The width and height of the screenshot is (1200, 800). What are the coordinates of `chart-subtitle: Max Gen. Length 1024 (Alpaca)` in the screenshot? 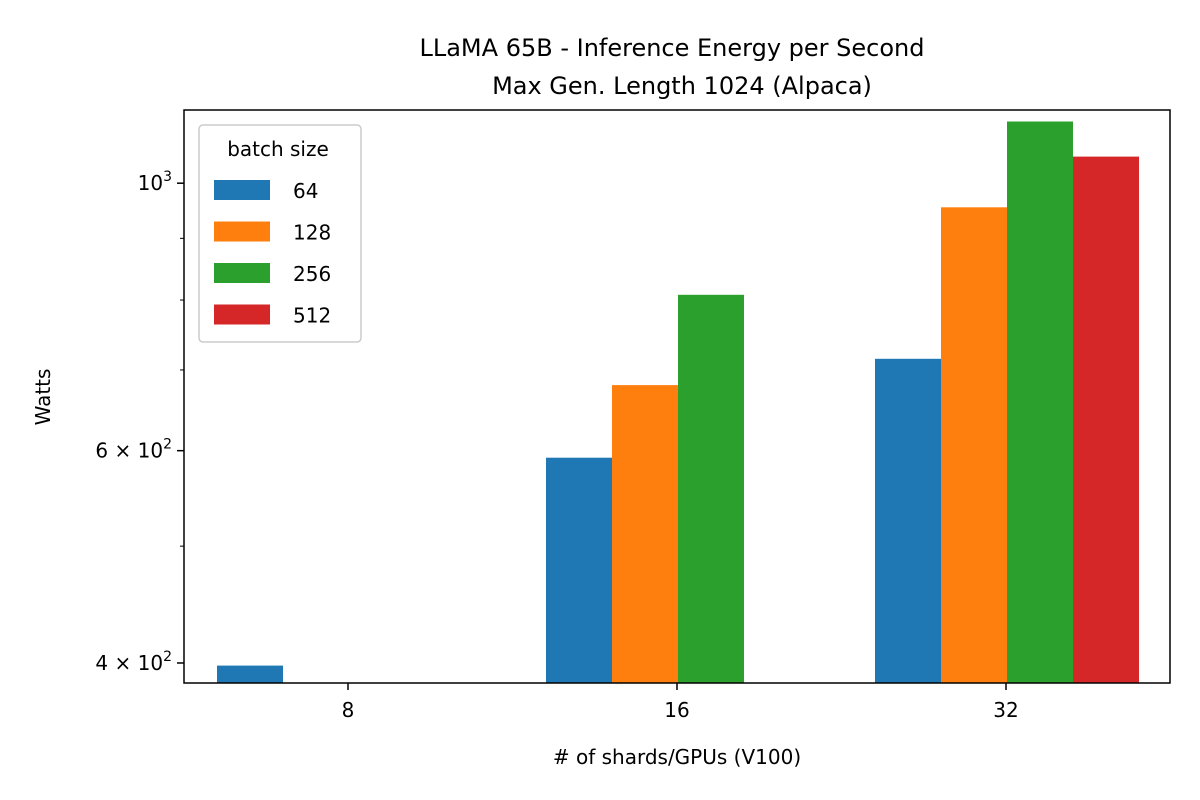 It's located at (682, 86).